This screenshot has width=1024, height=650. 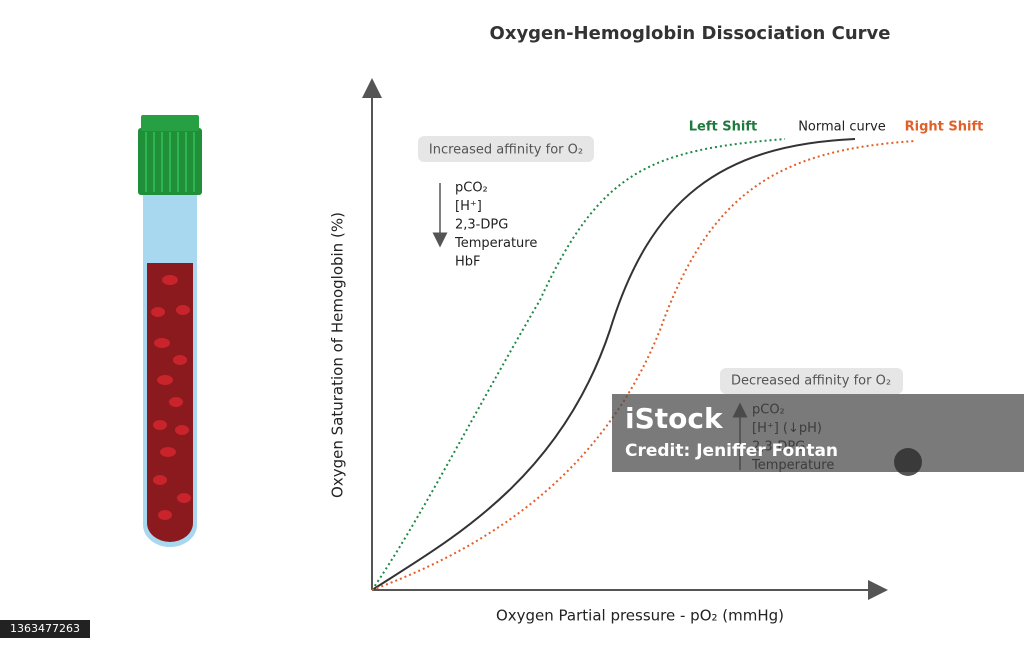 I want to click on id-badge, so click(x=45, y=629).